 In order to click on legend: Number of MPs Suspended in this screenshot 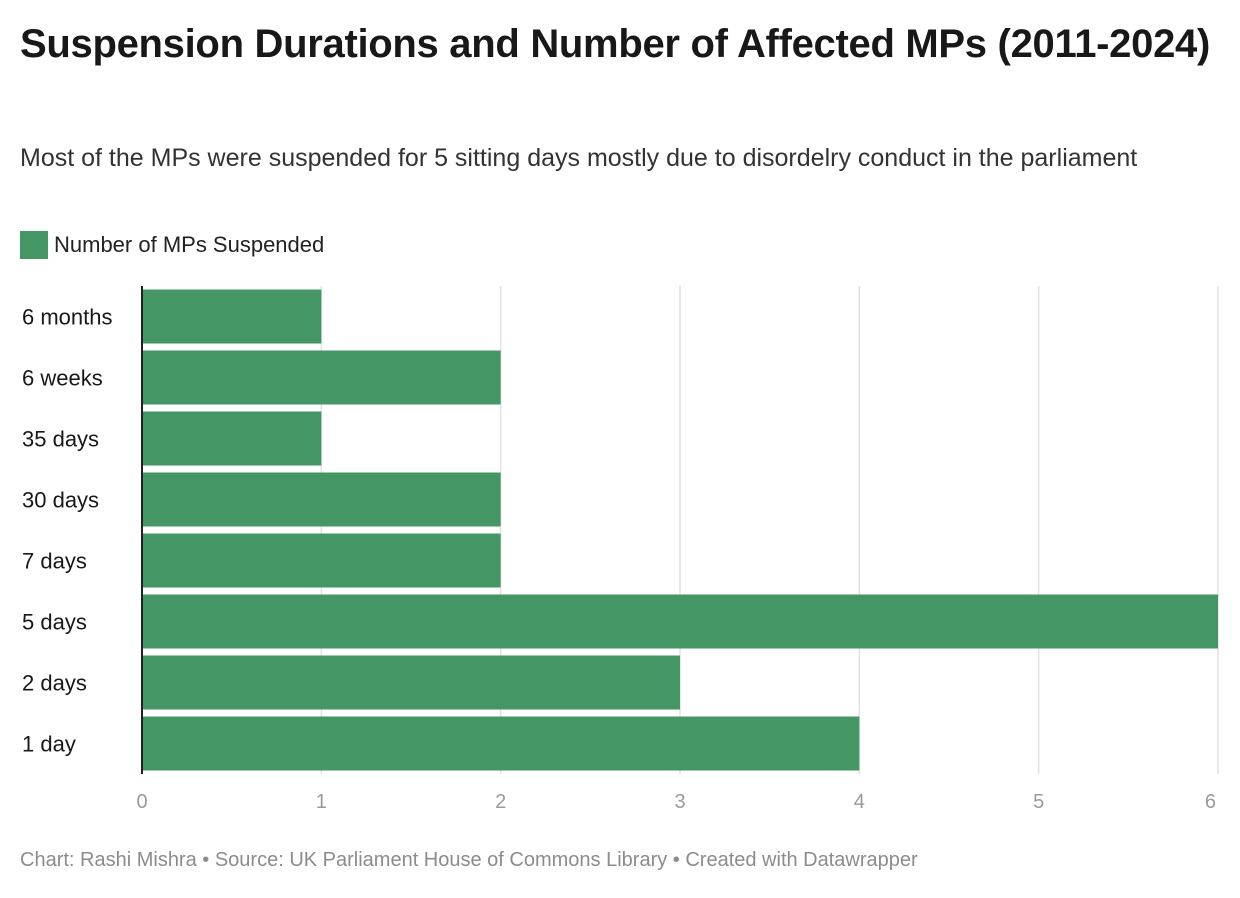, I will do `click(172, 245)`.